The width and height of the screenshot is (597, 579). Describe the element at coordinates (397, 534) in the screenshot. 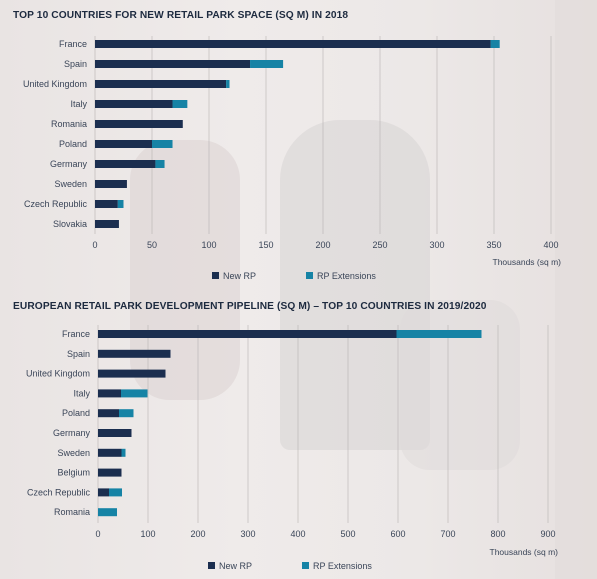

I see `x-tick-label: 600` at that location.